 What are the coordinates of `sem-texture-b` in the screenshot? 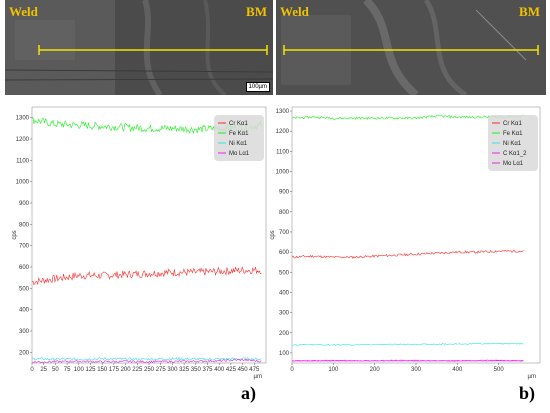 It's located at (411, 47).